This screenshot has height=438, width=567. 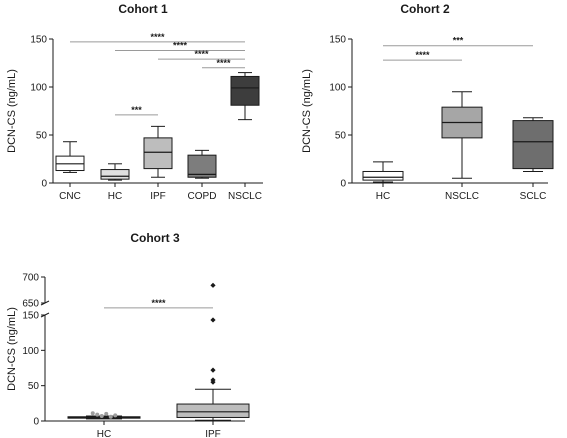 I want to click on box-nsclc, so click(x=245, y=90).